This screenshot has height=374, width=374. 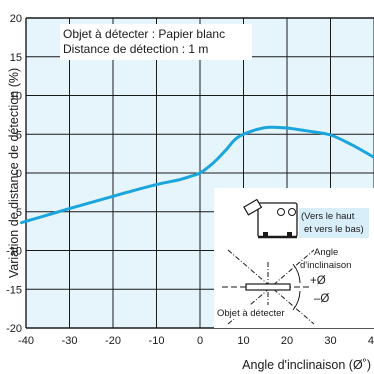 What do you see at coordinates (296, 300) in the screenshot?
I see `minus-angle-arc` at bounding box center [296, 300].